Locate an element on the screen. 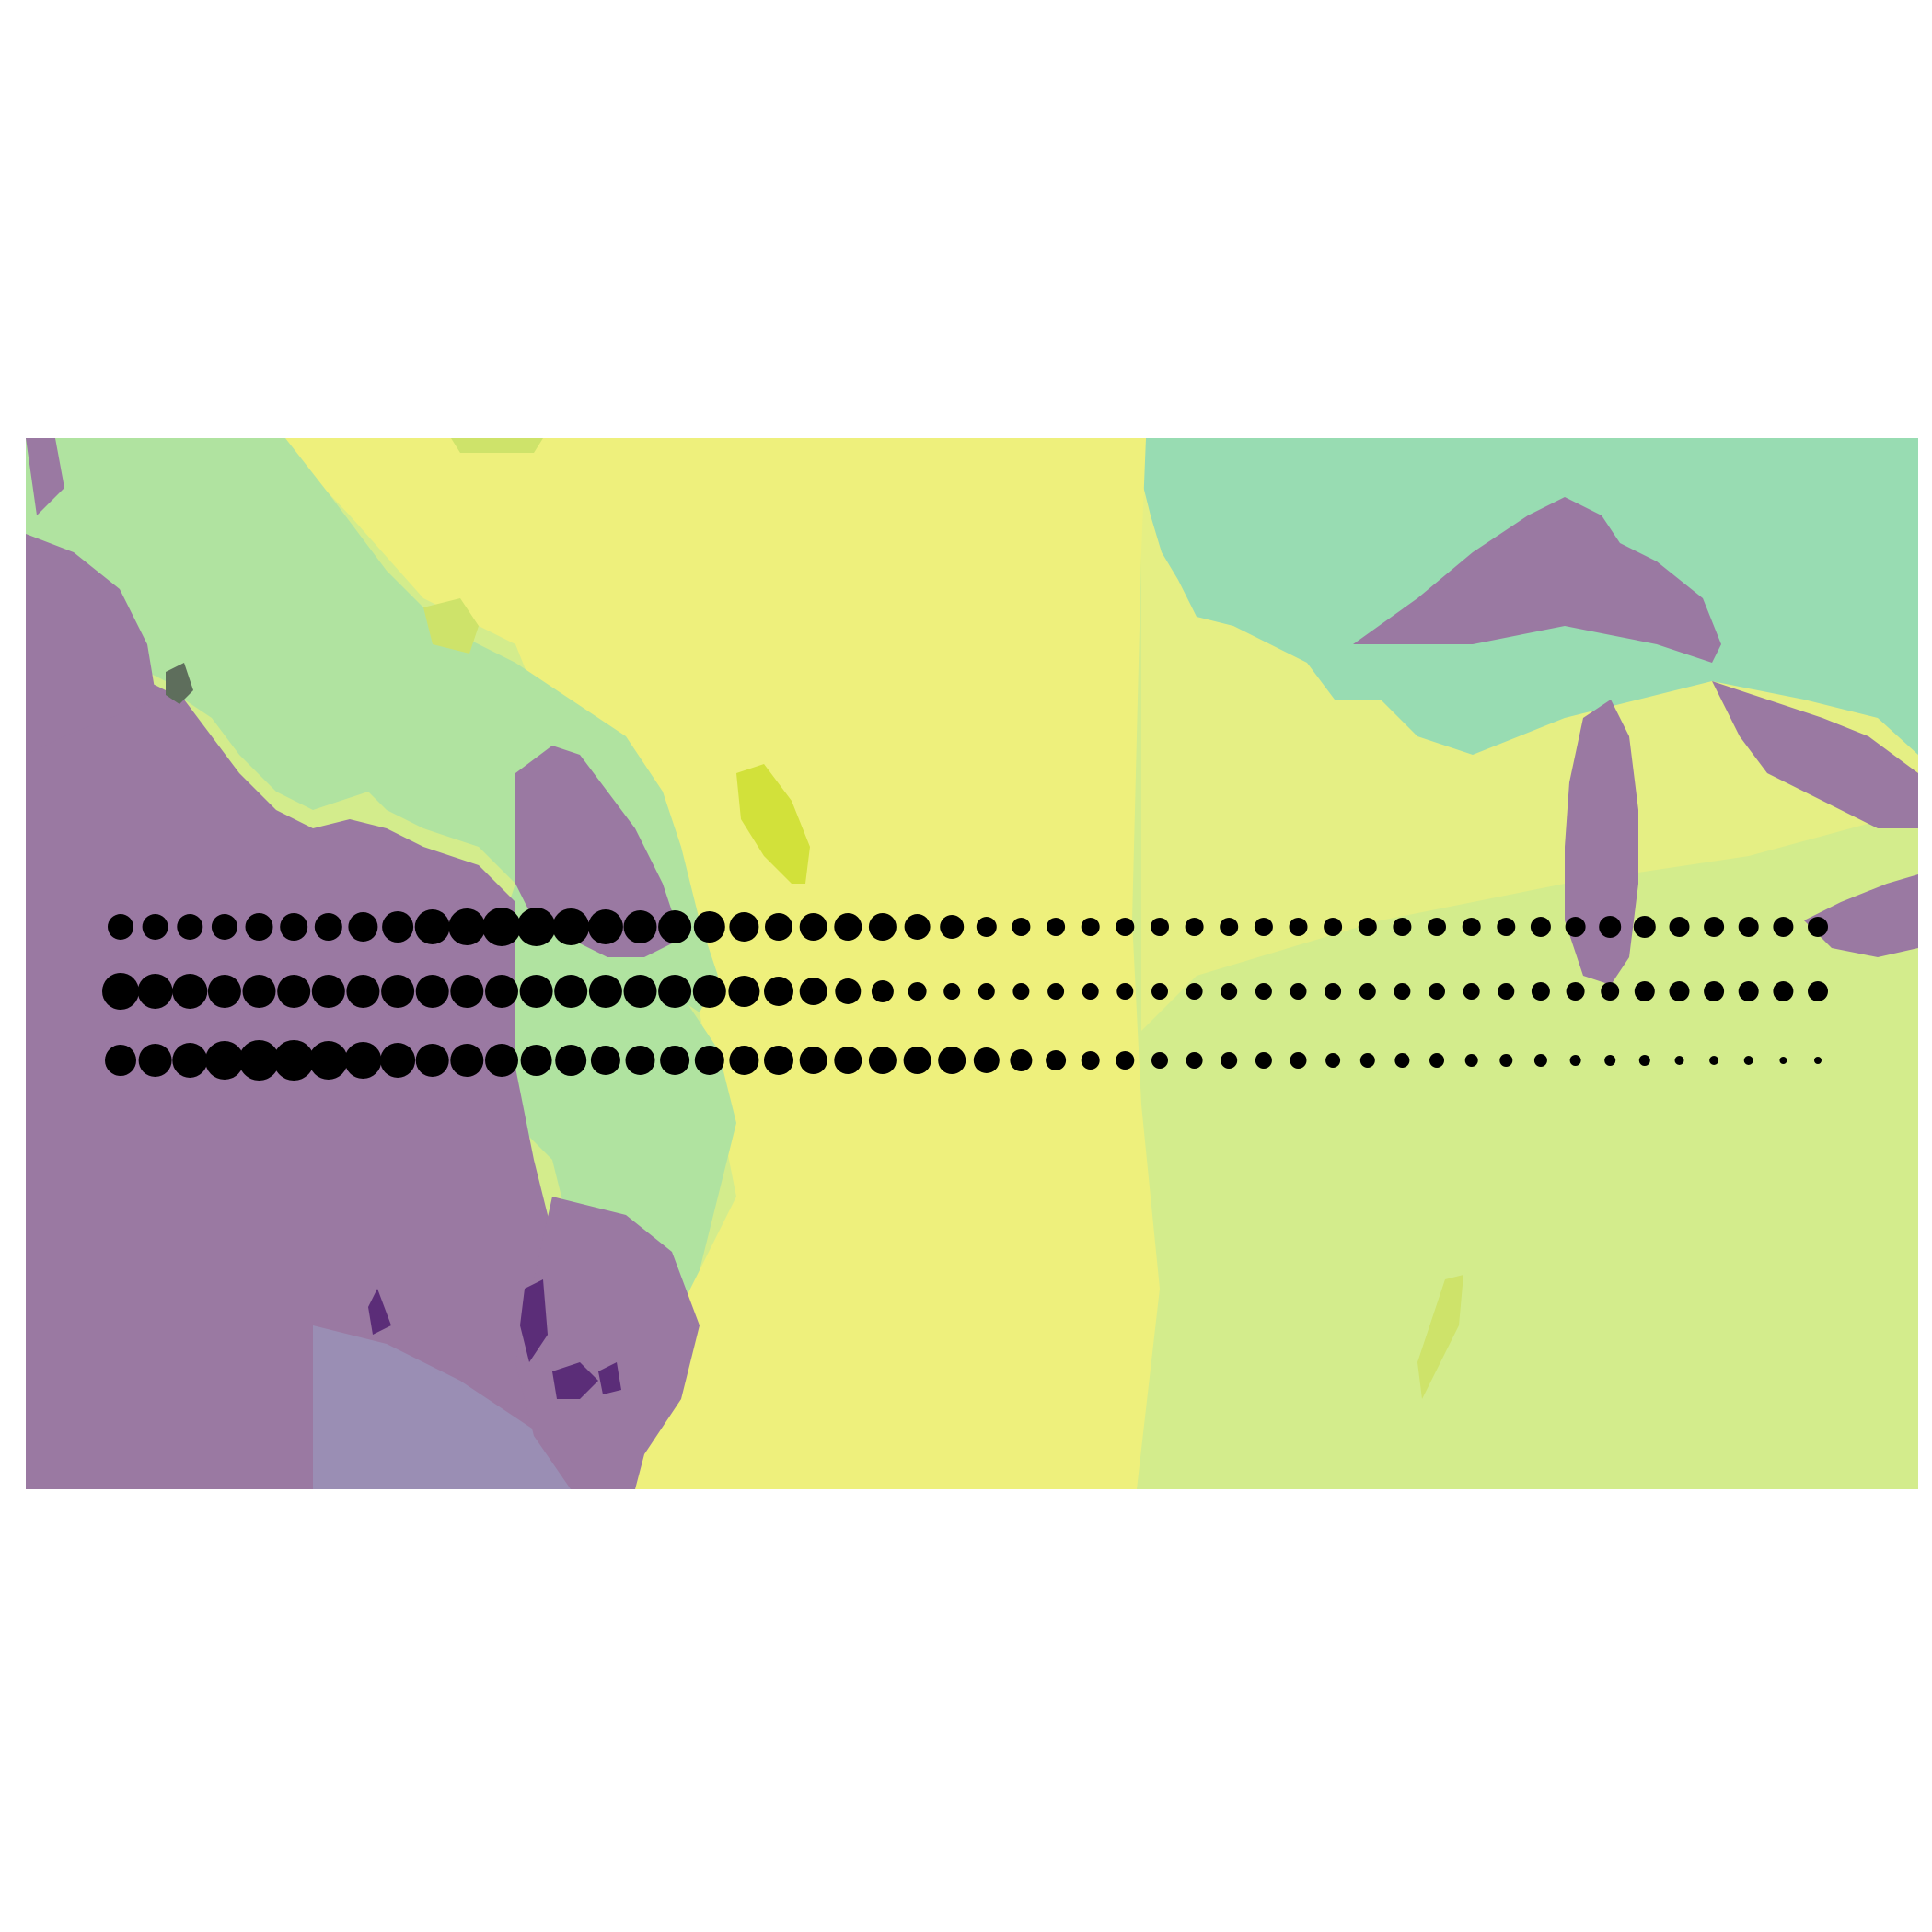  region-west-purple-lobe is located at coordinates (91, 645).